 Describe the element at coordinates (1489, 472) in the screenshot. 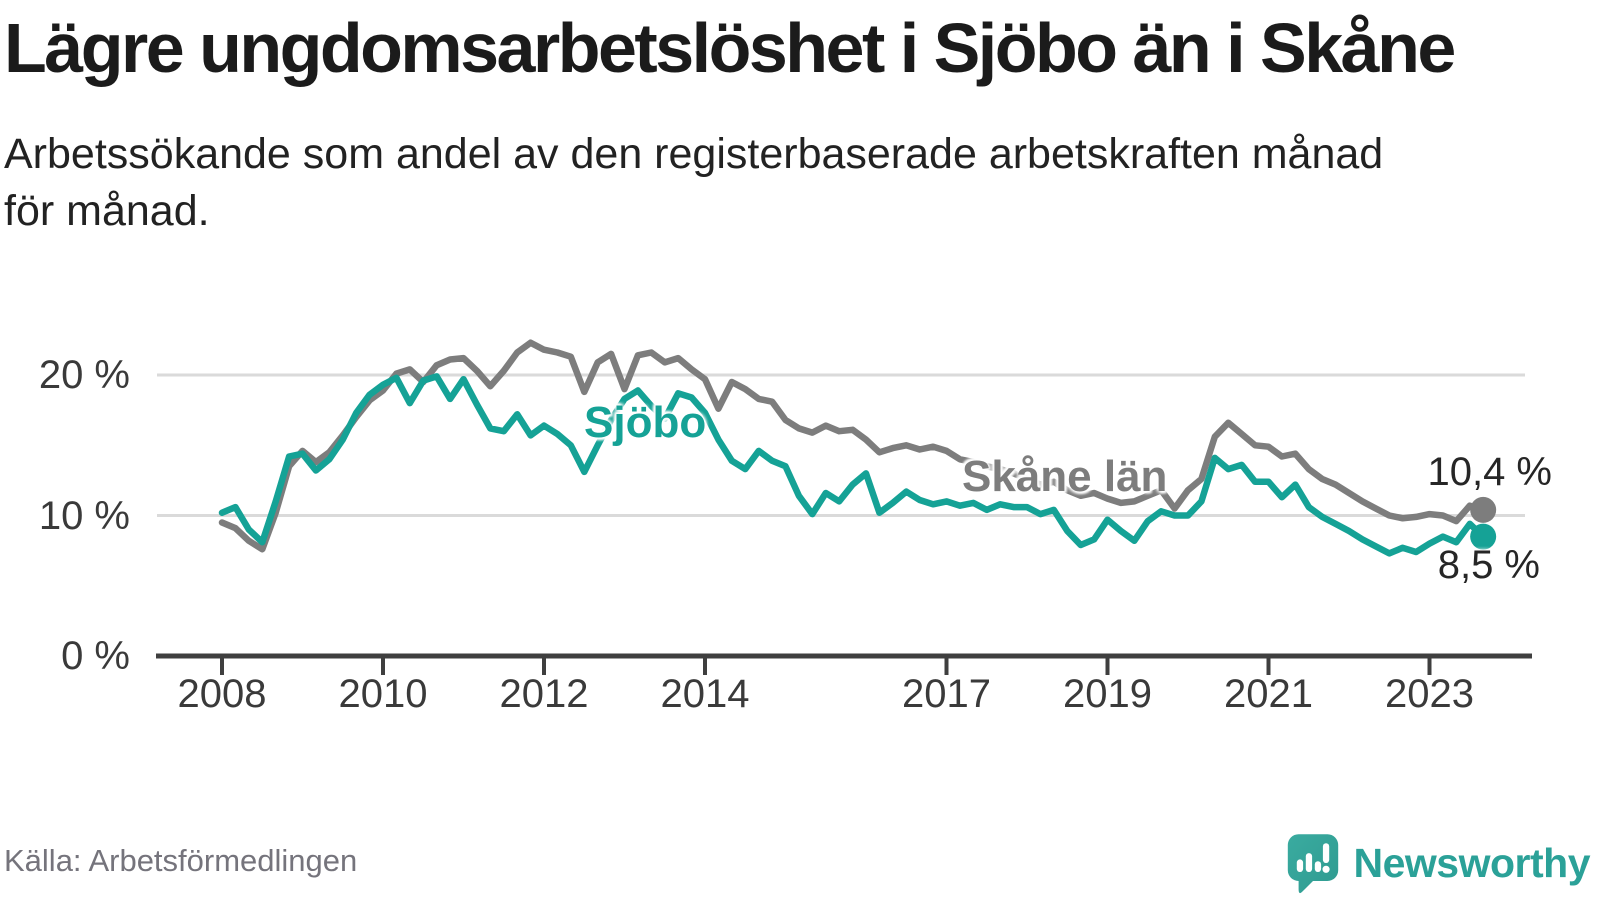

I see `end-value-label-skane: 10,4 %` at that location.